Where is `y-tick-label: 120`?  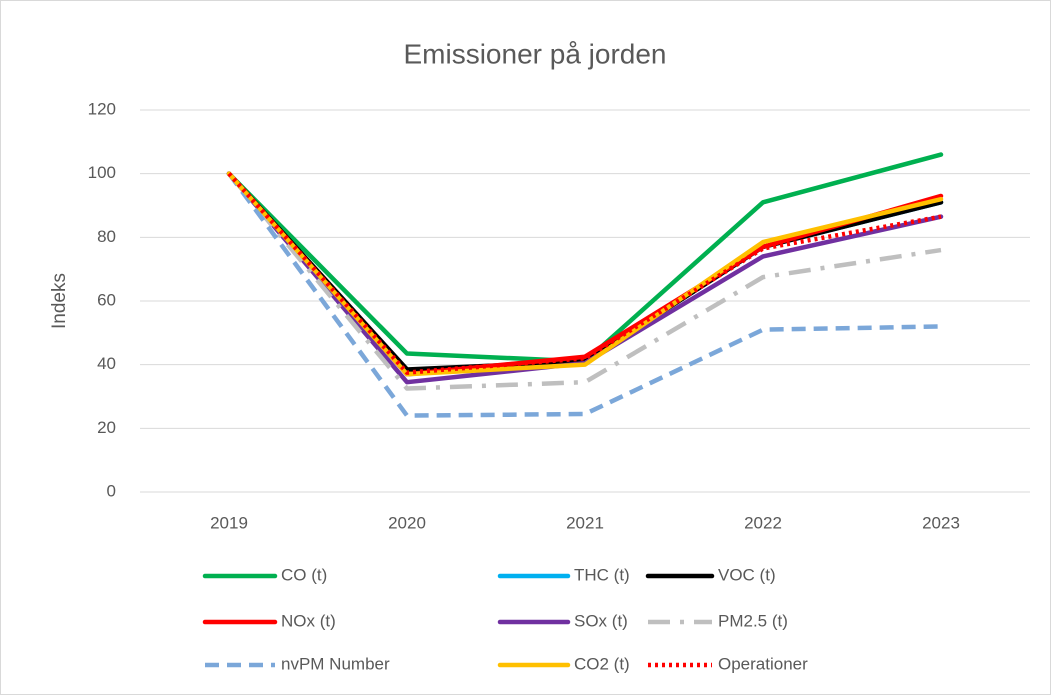 y-tick-label: 120 is located at coordinates (102, 108).